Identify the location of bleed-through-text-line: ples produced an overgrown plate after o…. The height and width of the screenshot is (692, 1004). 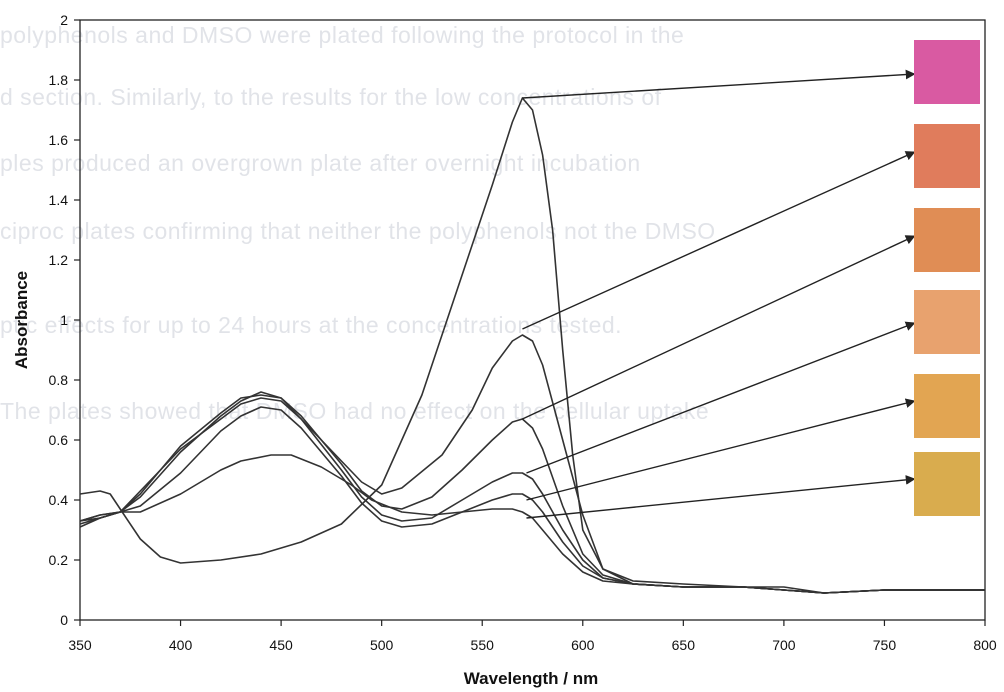
(320, 163).